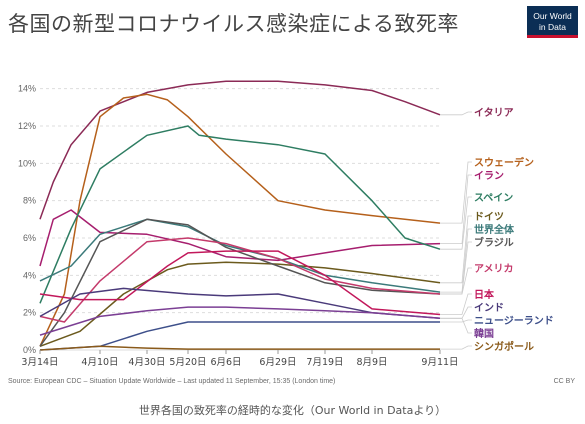 This screenshot has height=424, width=585. I want to click on chart-title: 各国の新型コロナウイルス感染症による致死率, so click(233, 24).